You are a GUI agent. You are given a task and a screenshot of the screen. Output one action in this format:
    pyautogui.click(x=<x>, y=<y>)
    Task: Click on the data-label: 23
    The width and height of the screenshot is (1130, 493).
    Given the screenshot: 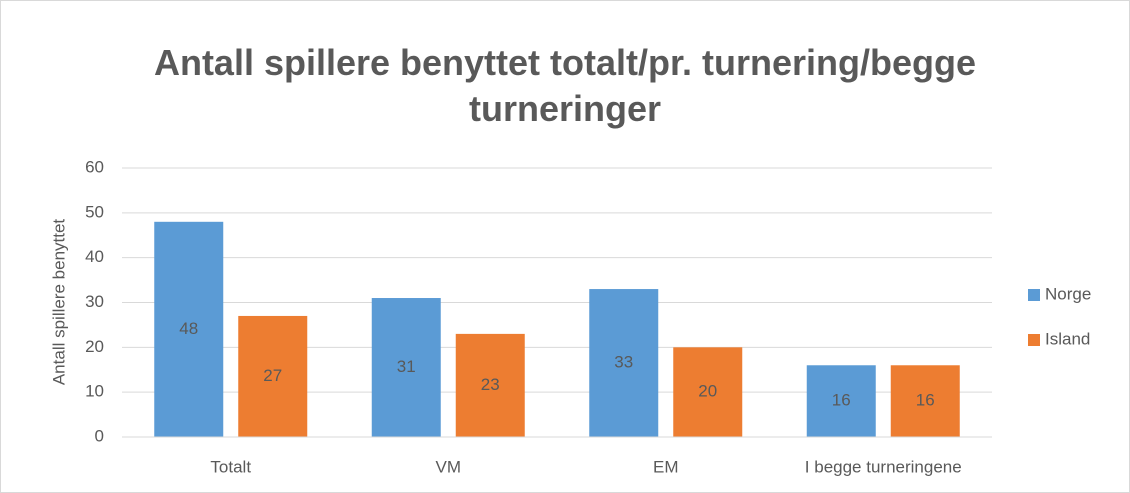 What is the action you would take?
    pyautogui.click(x=490, y=384)
    